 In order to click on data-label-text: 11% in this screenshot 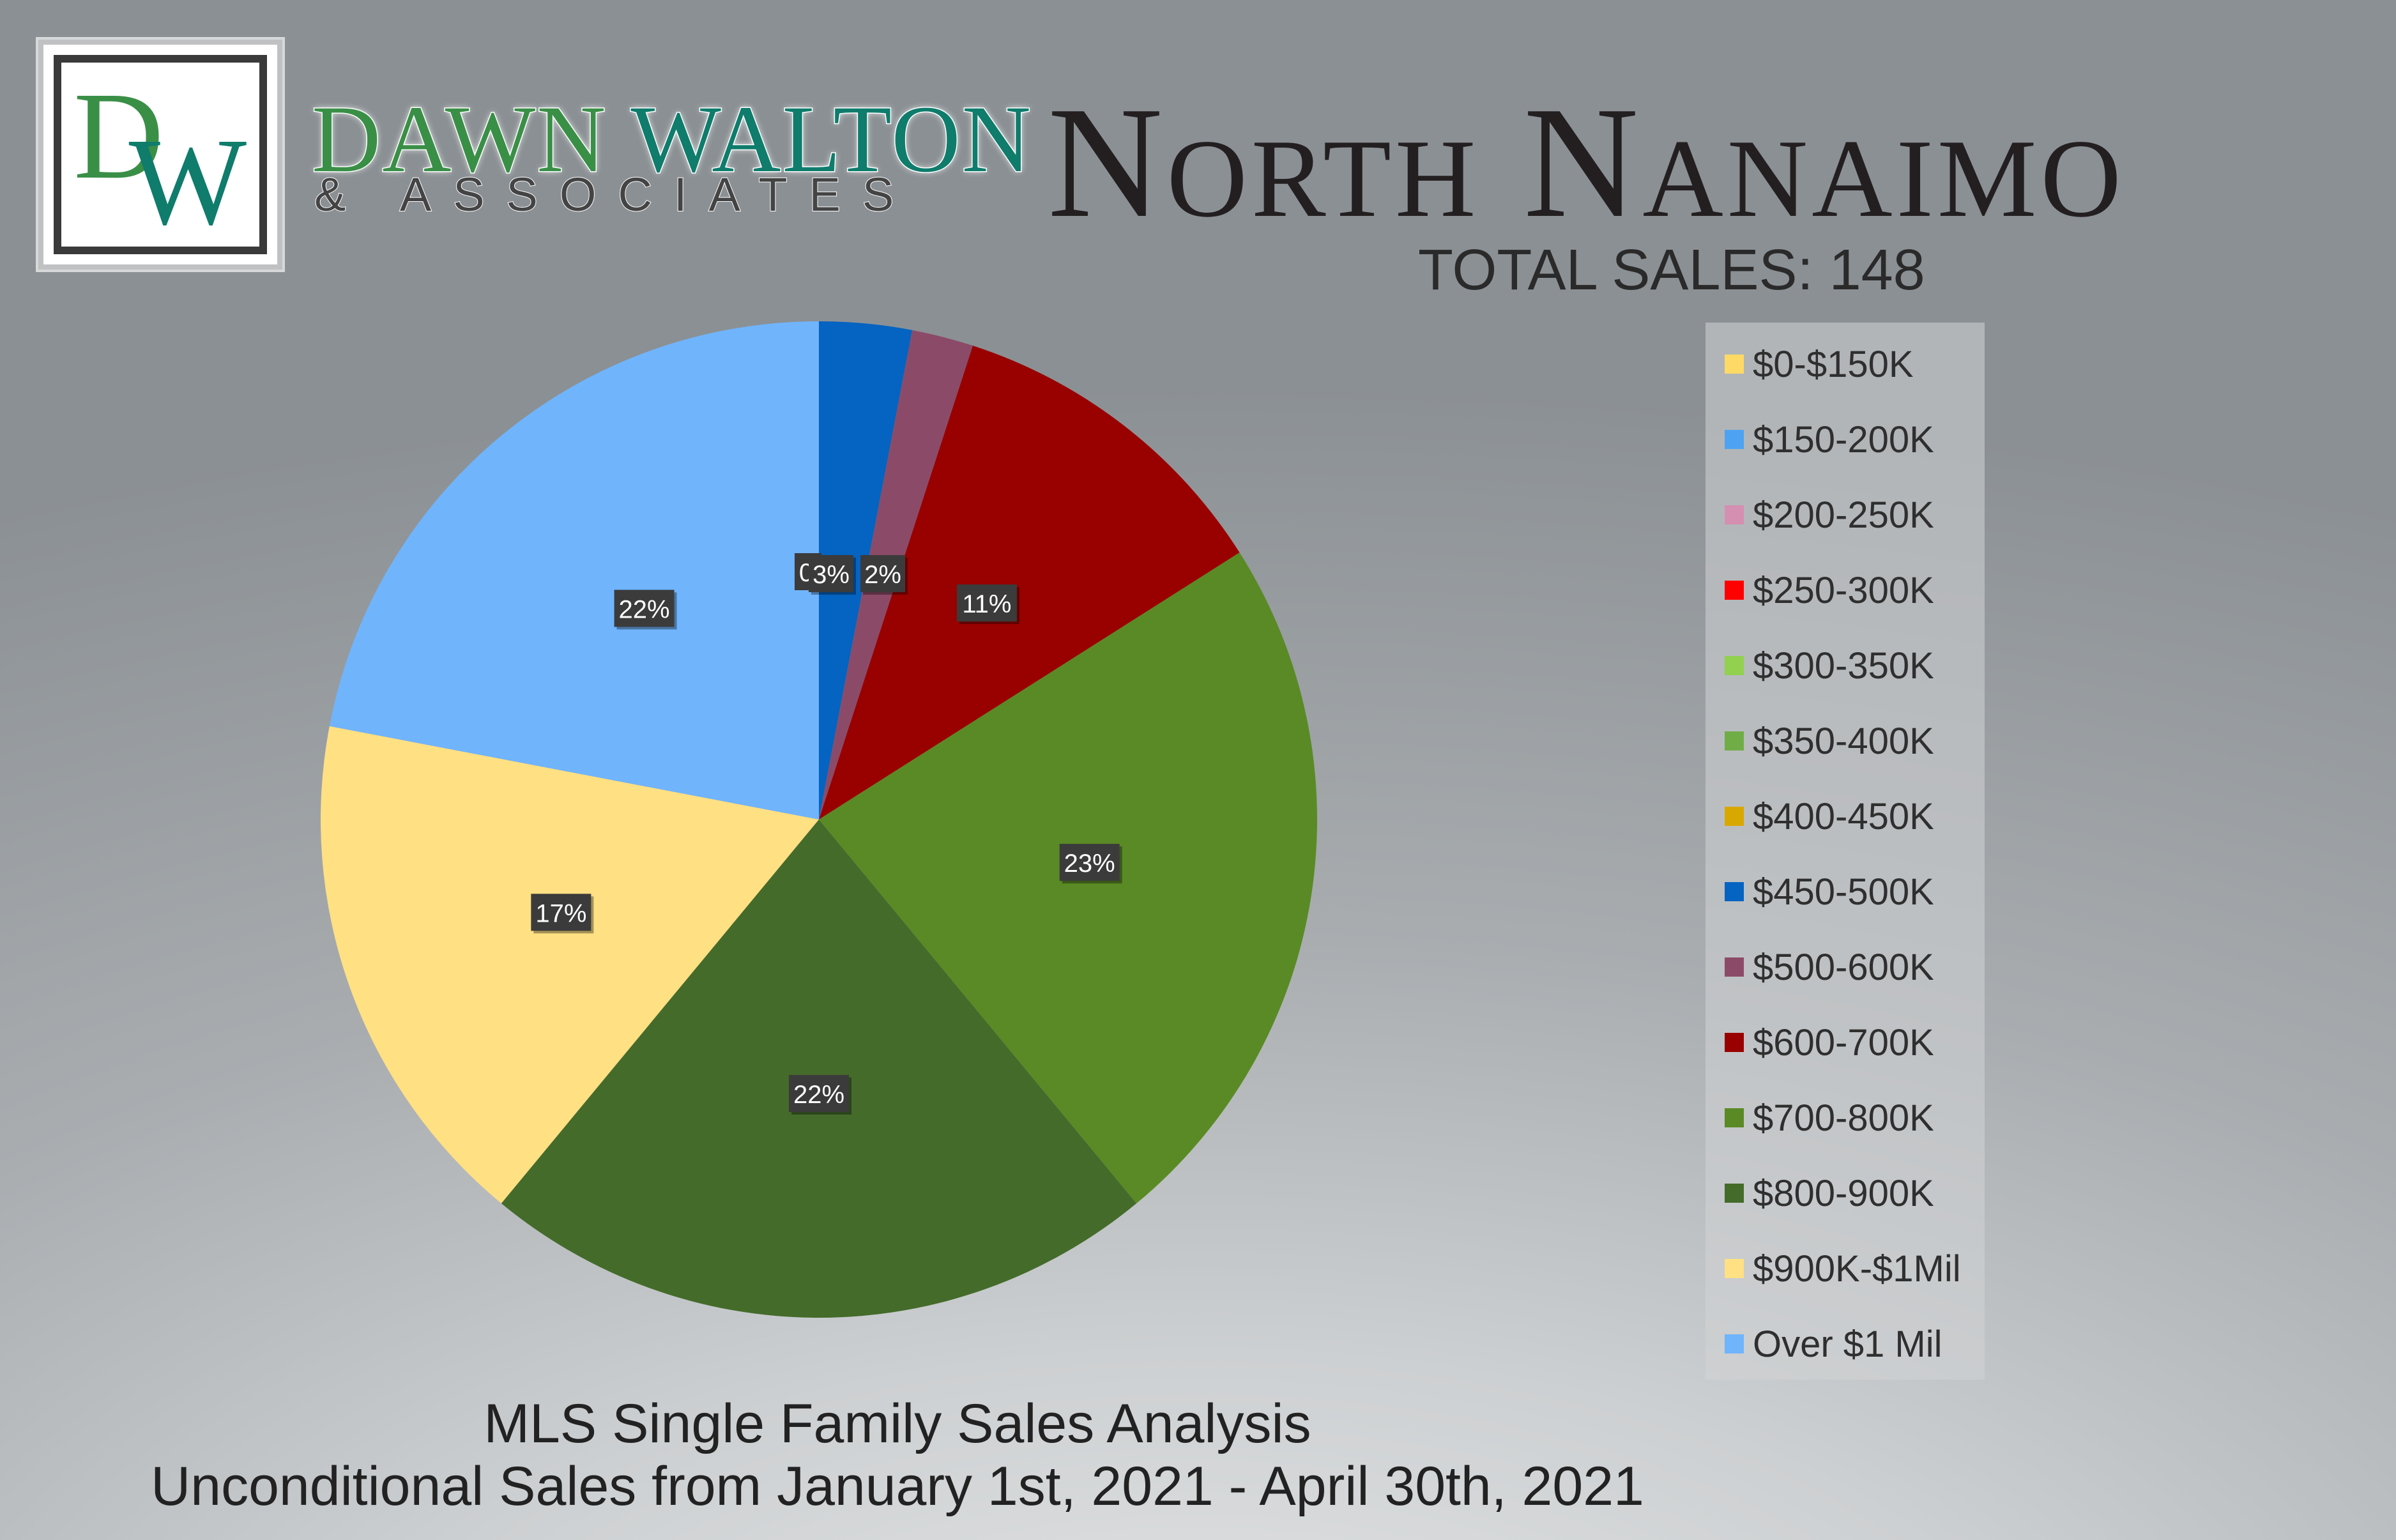, I will do `click(986, 604)`.